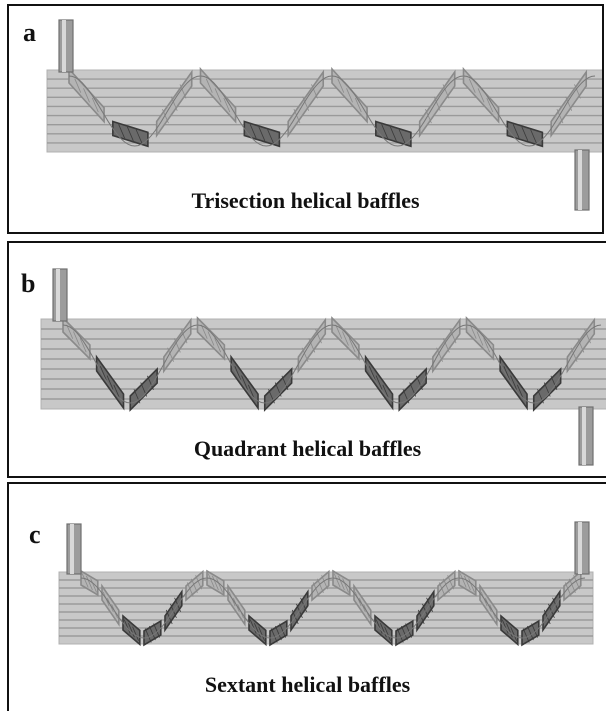 This screenshot has height=711, width=606. What do you see at coordinates (35, 534) in the screenshot?
I see `panel-label-c: c` at bounding box center [35, 534].